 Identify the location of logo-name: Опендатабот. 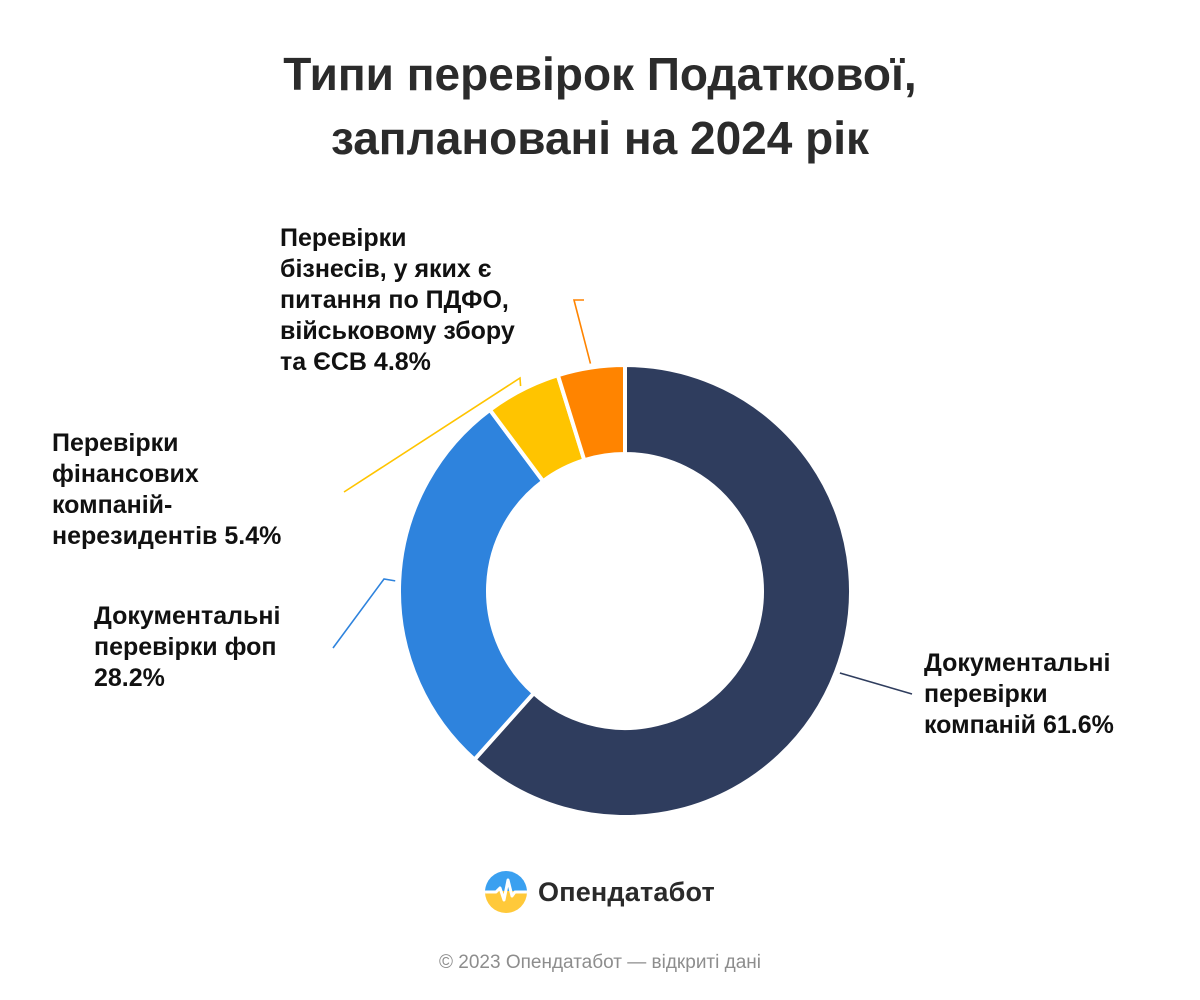
(626, 891).